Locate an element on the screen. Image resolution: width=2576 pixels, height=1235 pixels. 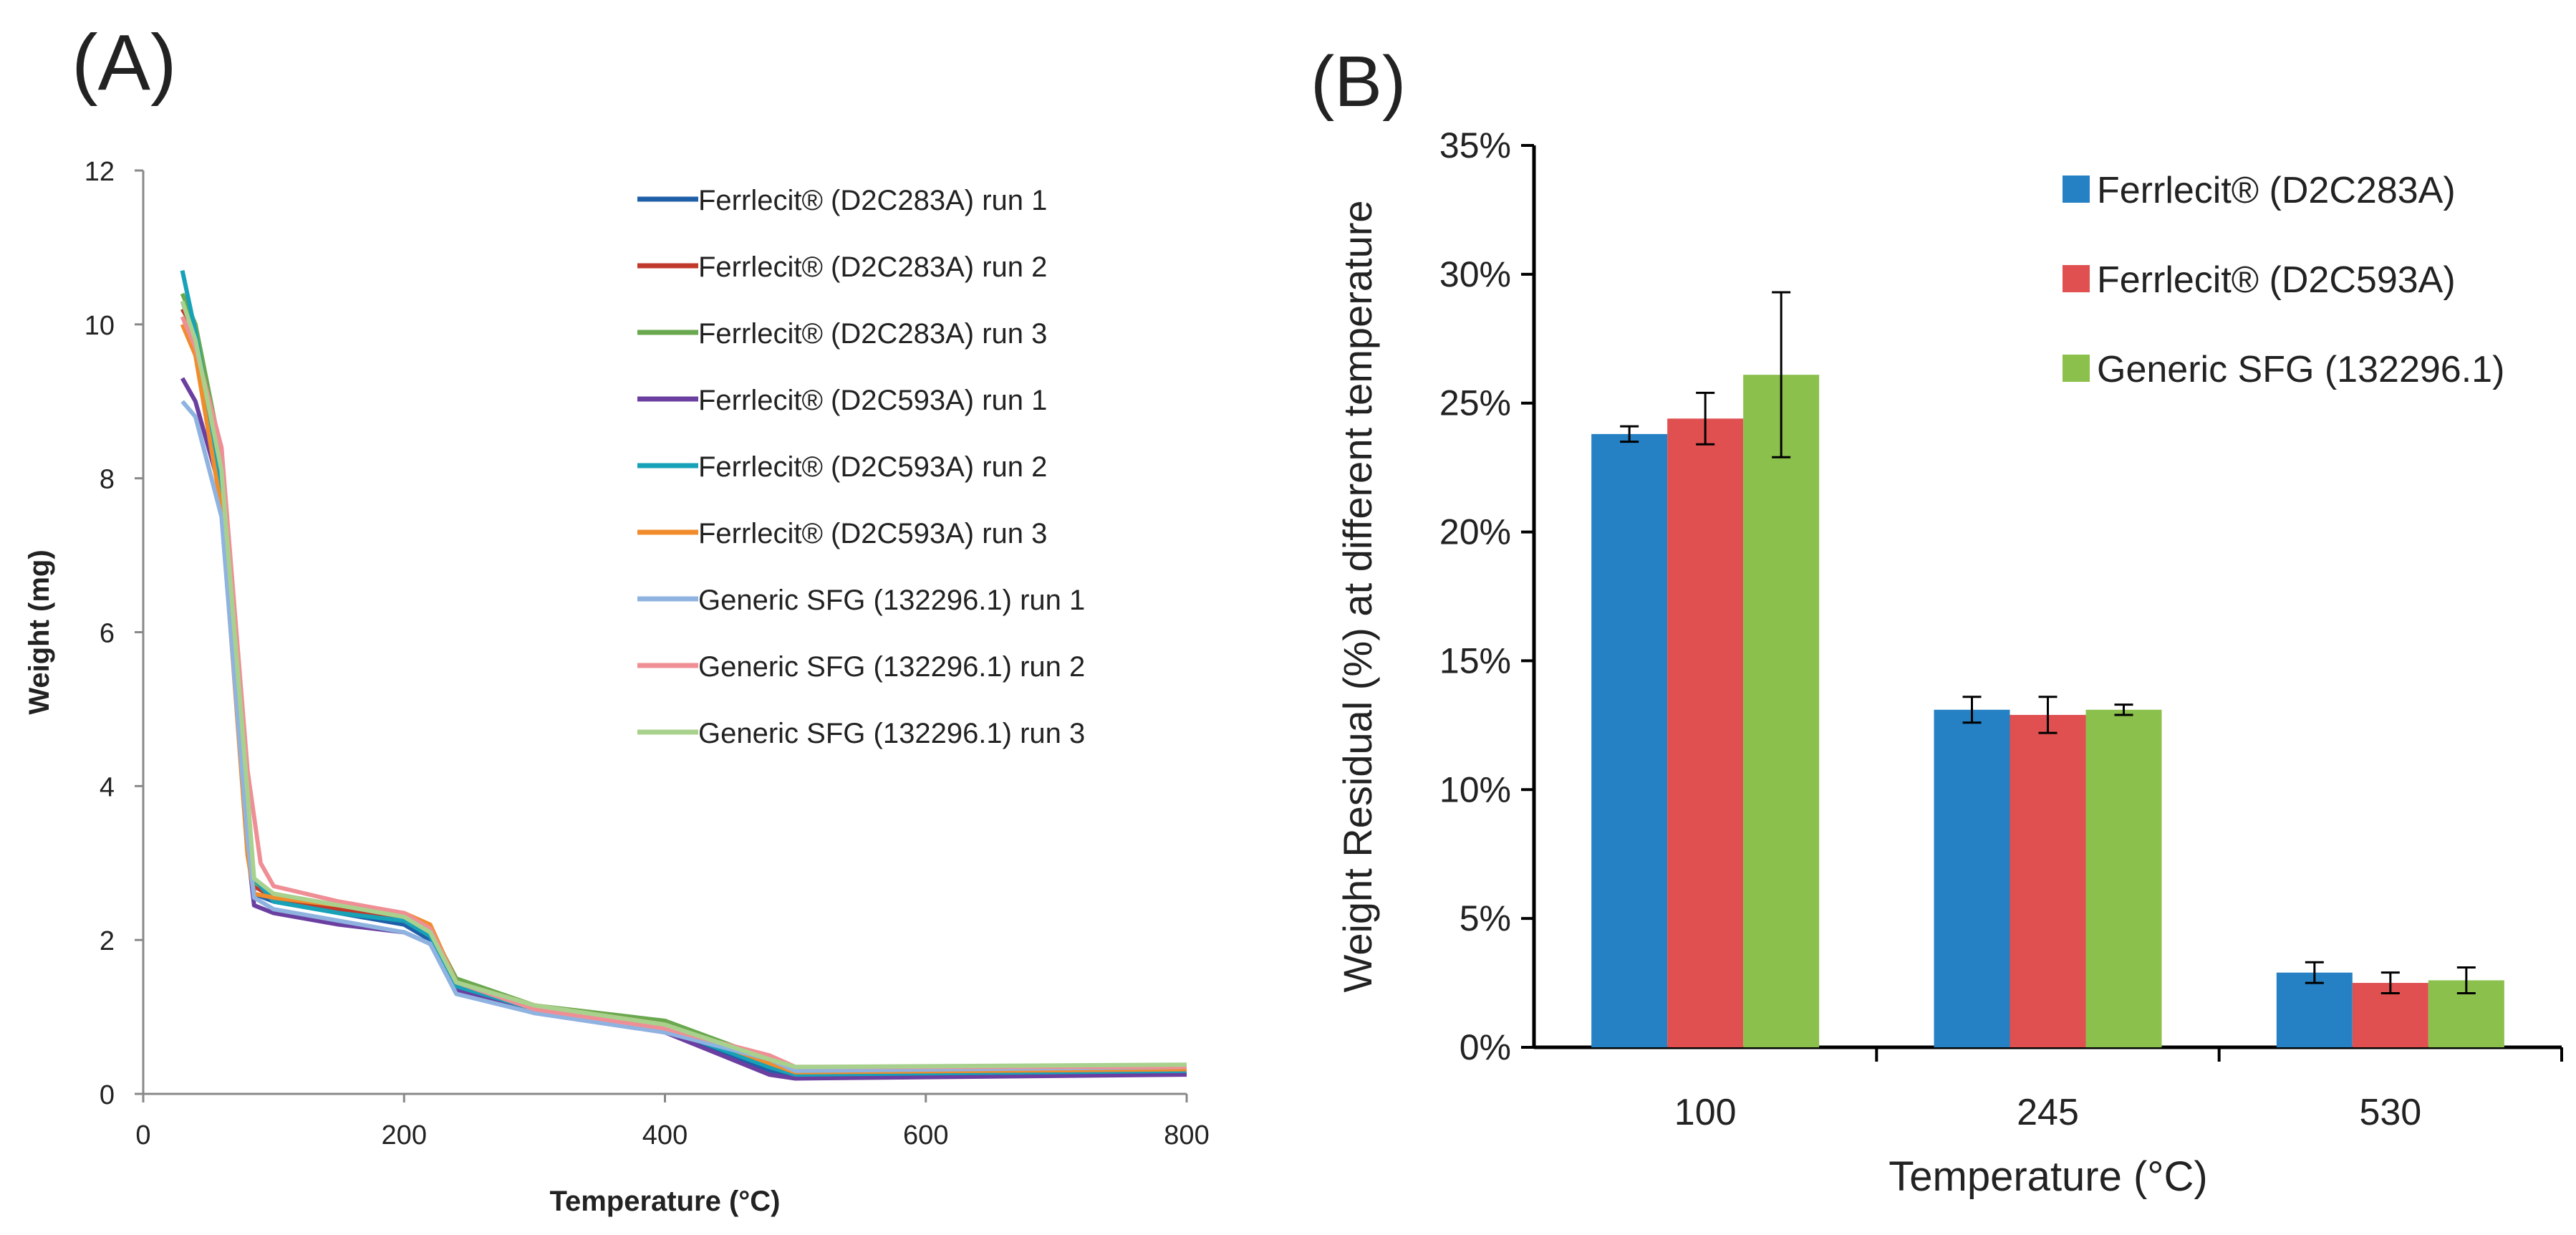
b-category-label: 100 is located at coordinates (1705, 1113).